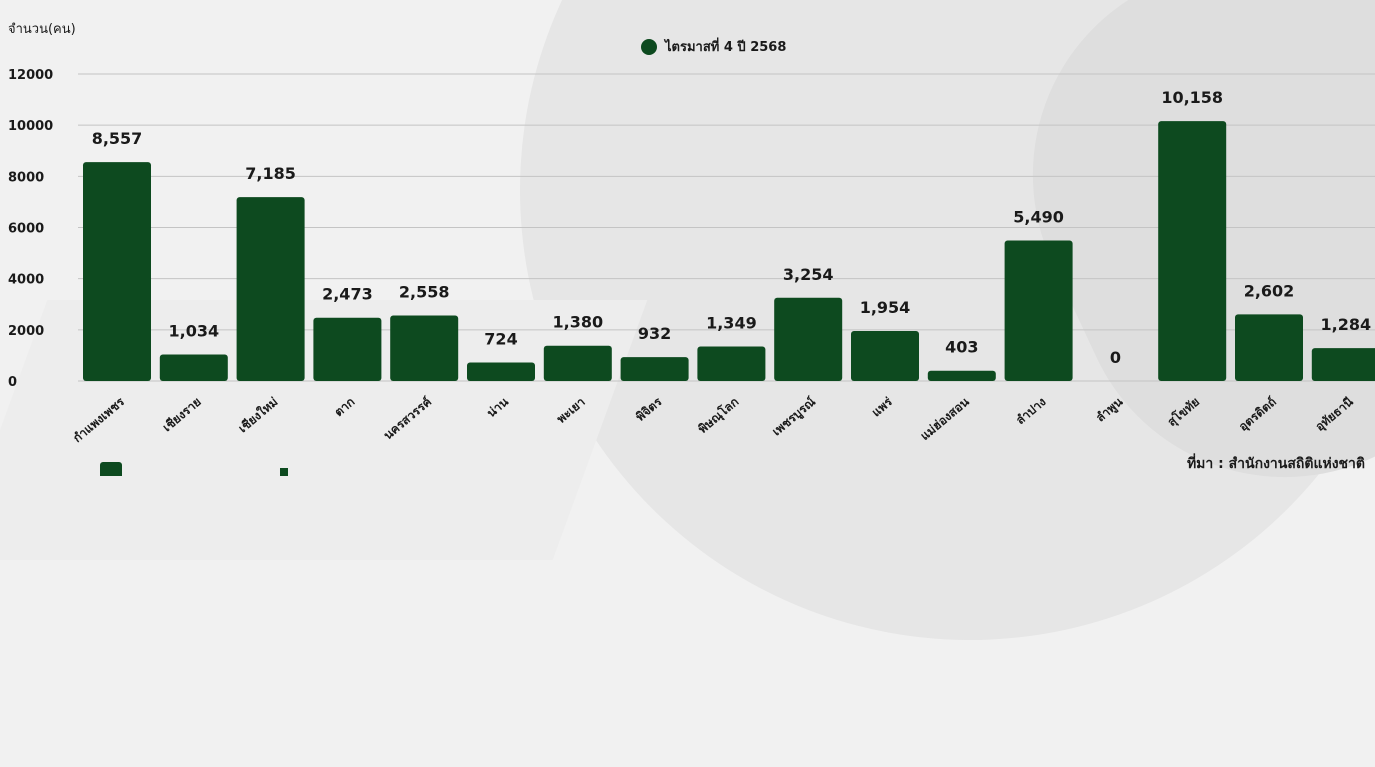 The image size is (1375, 767). What do you see at coordinates (98, 419) in the screenshot?
I see `x-tick-label: กำแพงเพชร` at bounding box center [98, 419].